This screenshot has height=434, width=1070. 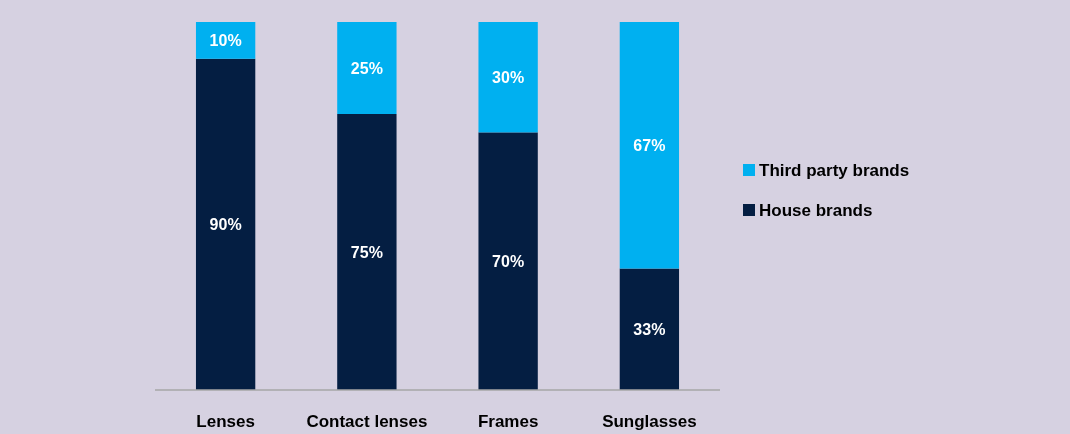 I want to click on legend-label: Third party brands, so click(x=834, y=170).